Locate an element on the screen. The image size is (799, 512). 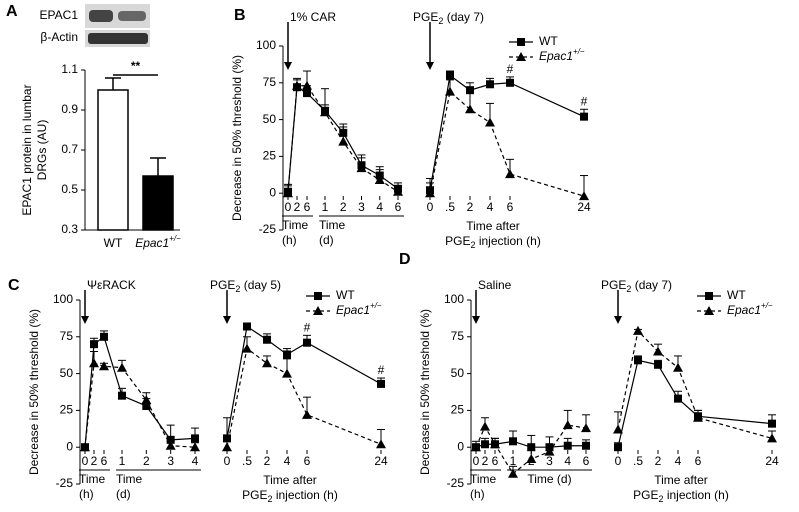
y-tick-label: 0.9 is located at coordinates (69, 109).